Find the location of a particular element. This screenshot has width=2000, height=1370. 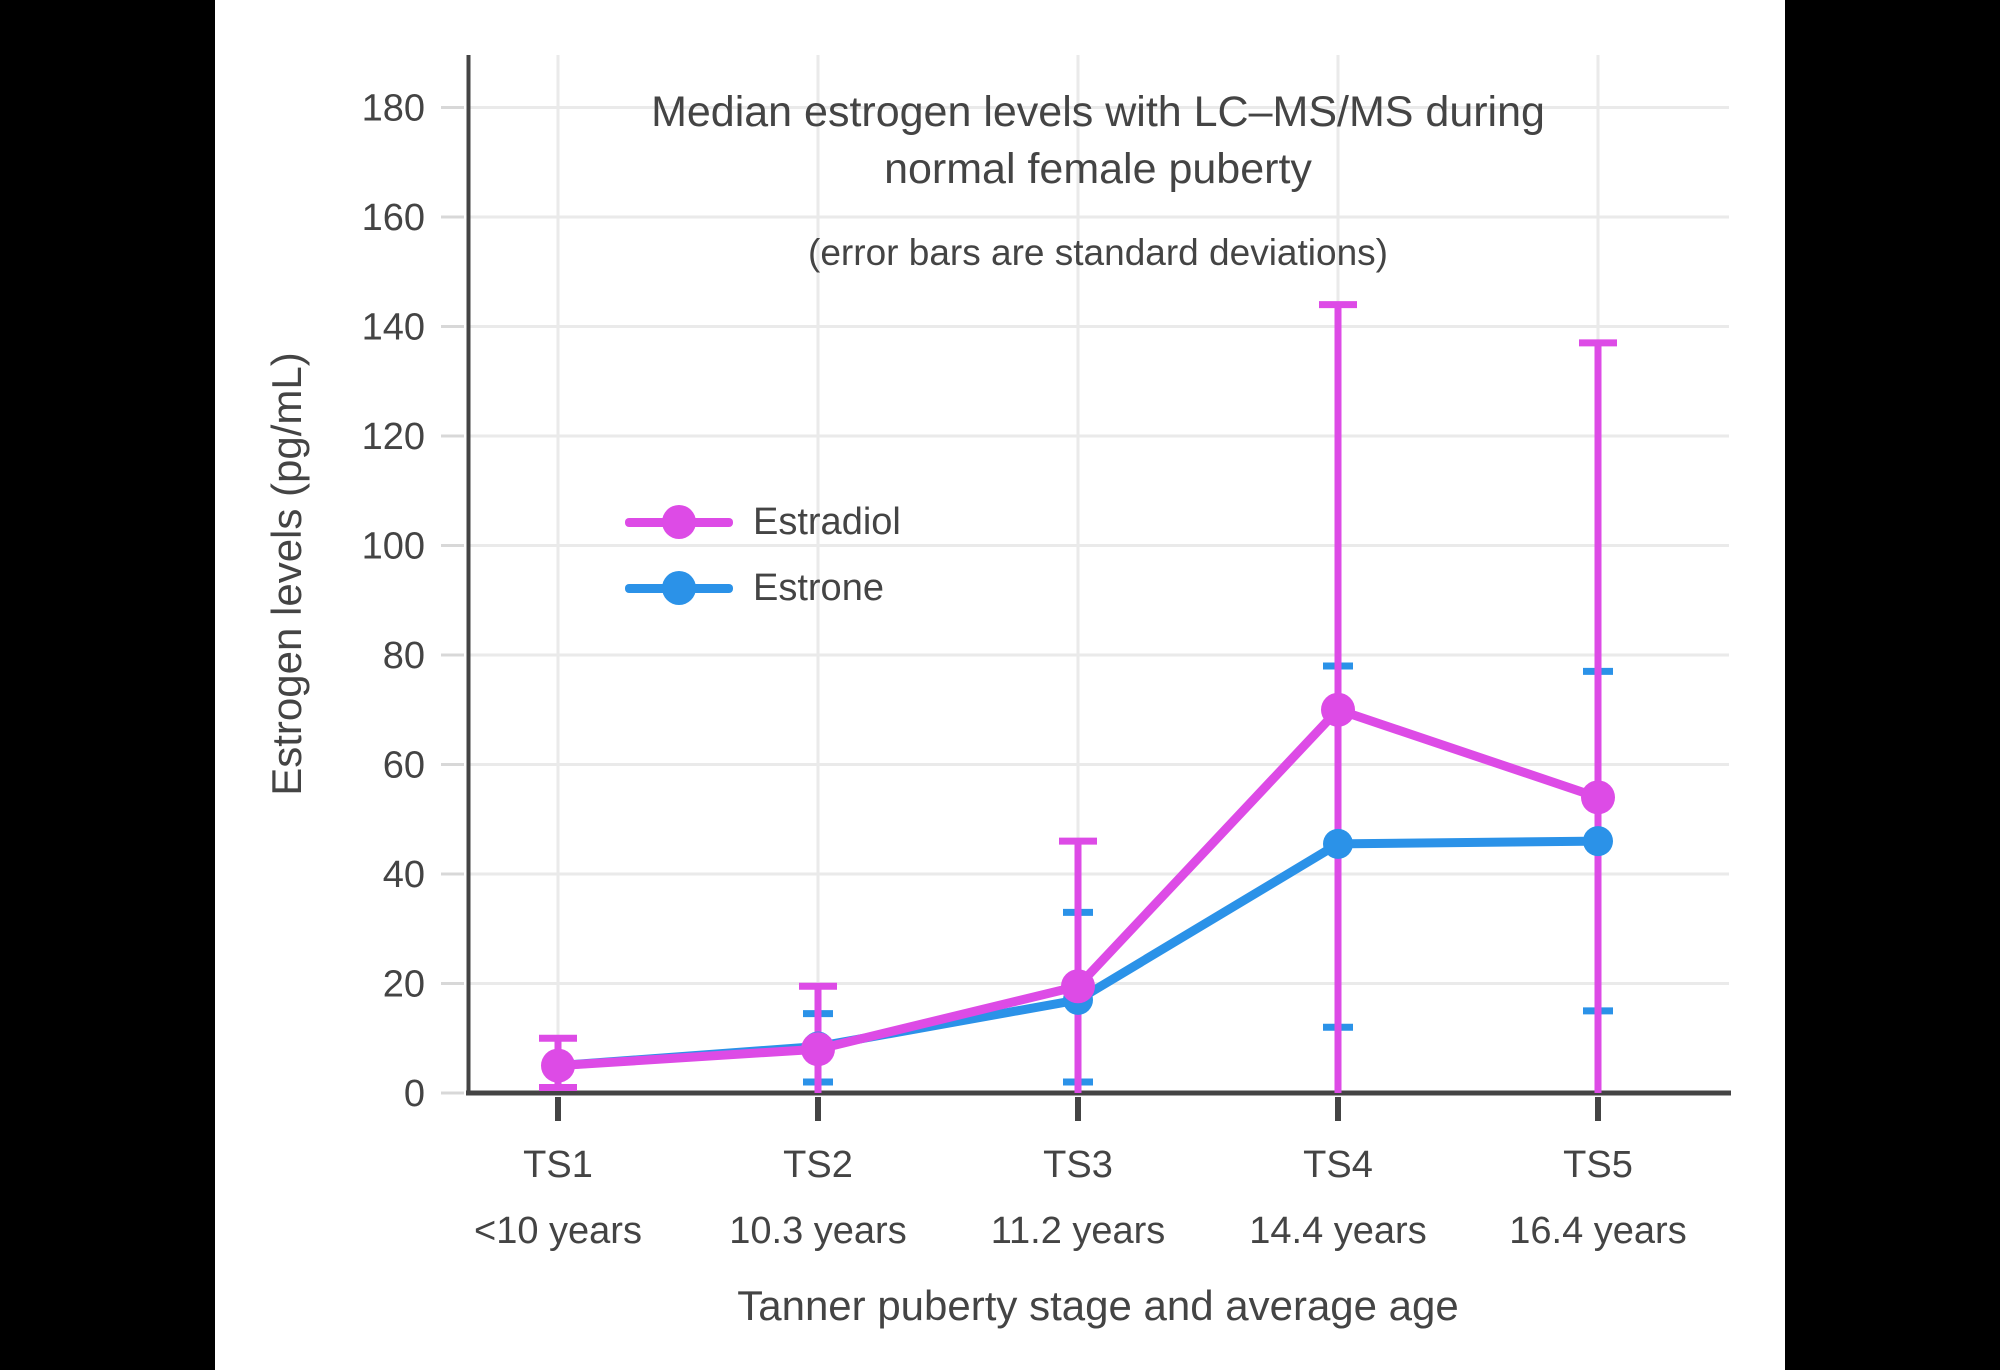

svg-text: 80 is located at coordinates (404, 656).